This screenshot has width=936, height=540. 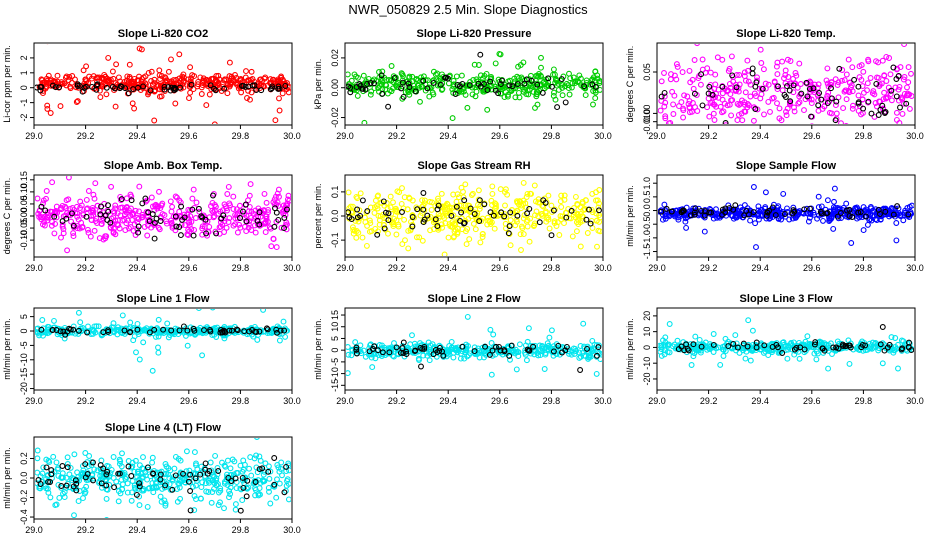 I want to click on data-points, so click(x=163, y=478).